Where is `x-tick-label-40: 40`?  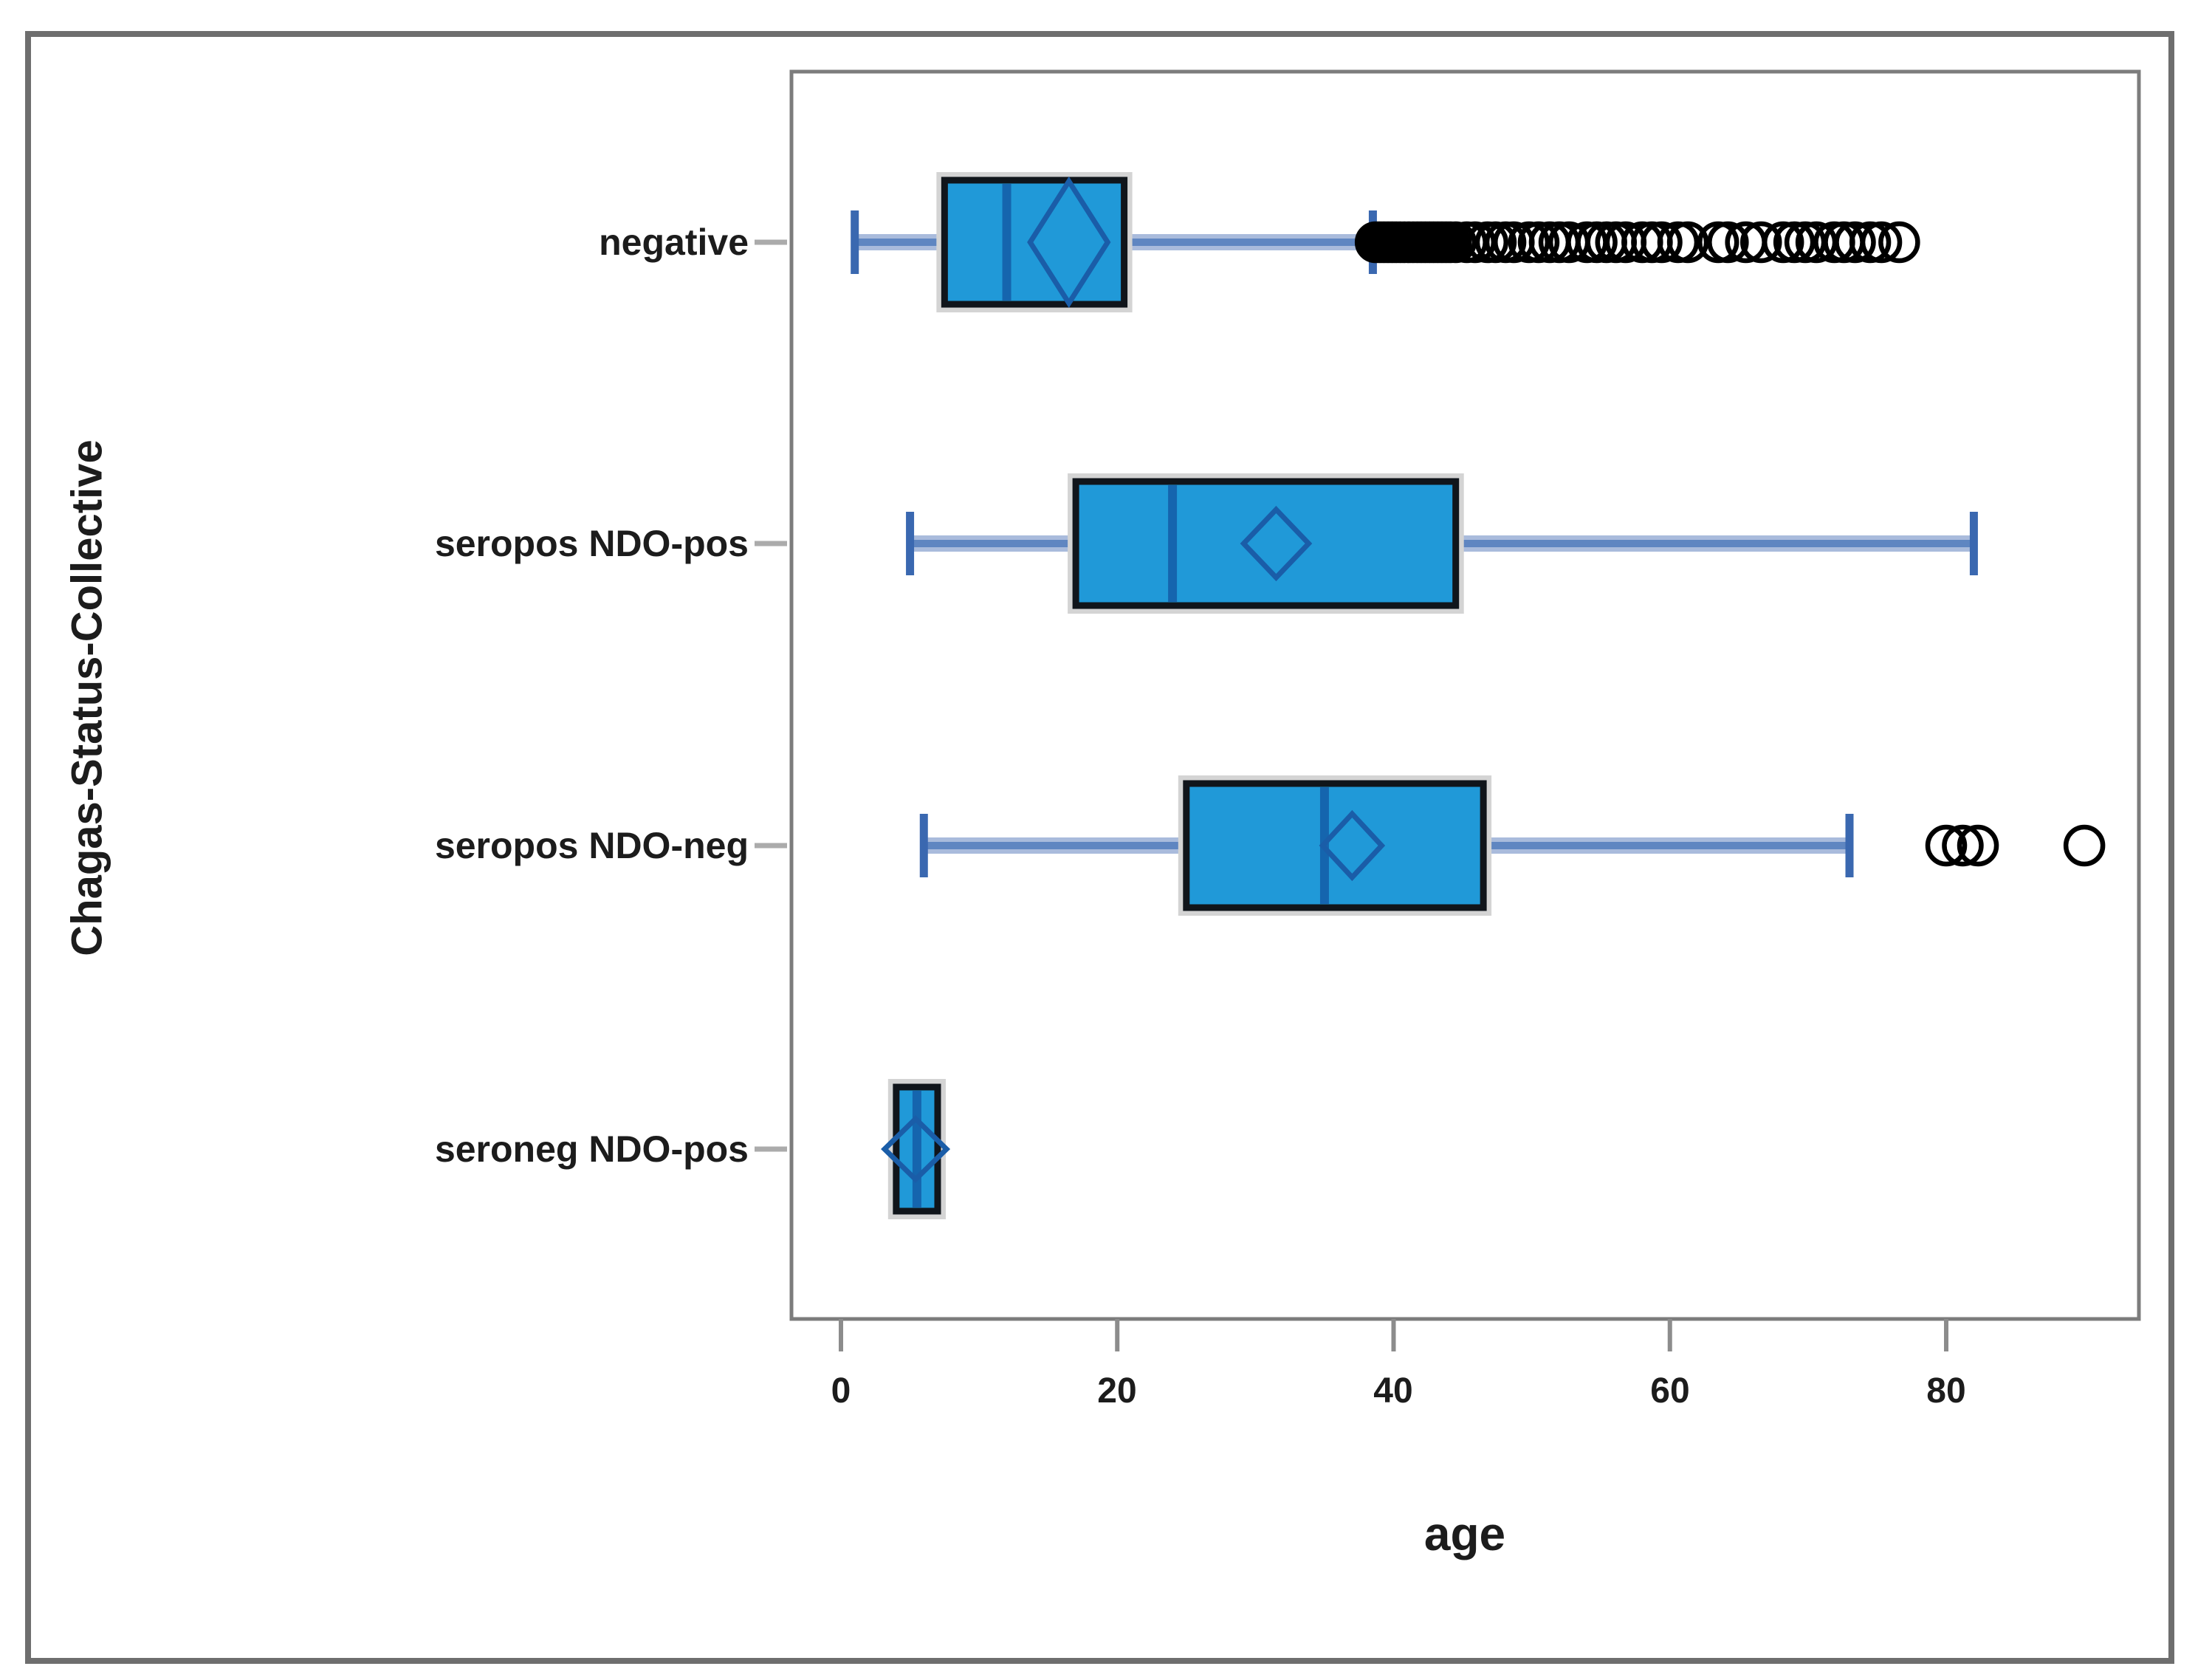 x-tick-label-40: 40 is located at coordinates (1393, 1391).